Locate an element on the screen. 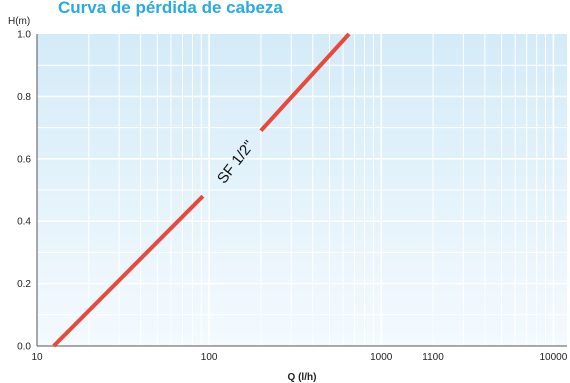 This screenshot has width=570, height=383. x-tick-label: 1100 is located at coordinates (433, 357).